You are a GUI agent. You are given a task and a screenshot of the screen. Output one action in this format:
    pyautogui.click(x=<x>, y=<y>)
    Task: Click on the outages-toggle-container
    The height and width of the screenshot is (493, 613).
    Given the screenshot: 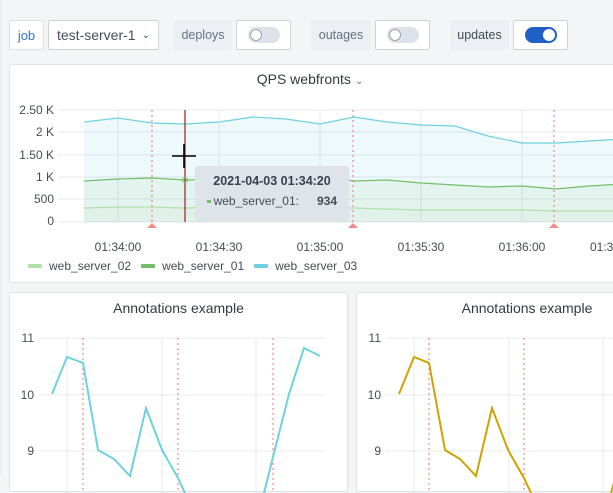 What is the action you would take?
    pyautogui.click(x=402, y=35)
    